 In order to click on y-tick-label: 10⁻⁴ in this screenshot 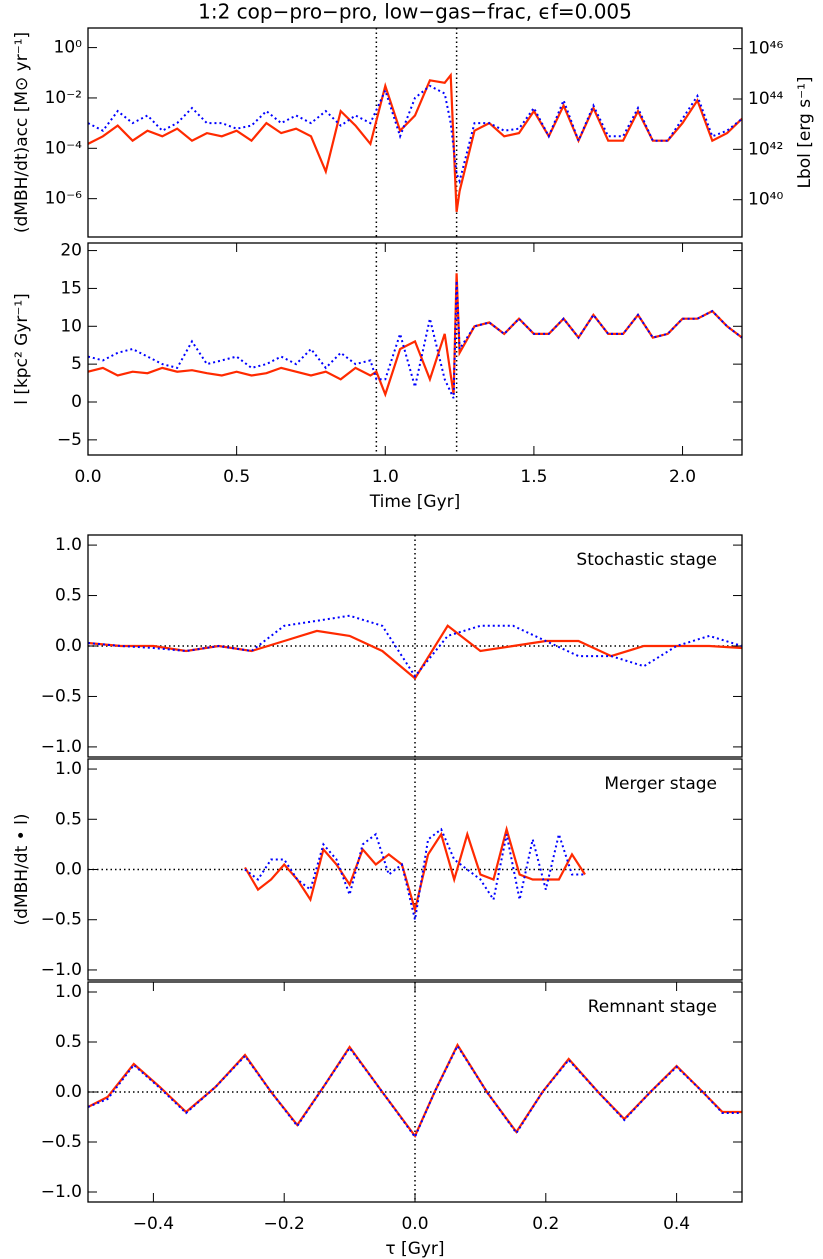, I will do `click(64, 148)`.